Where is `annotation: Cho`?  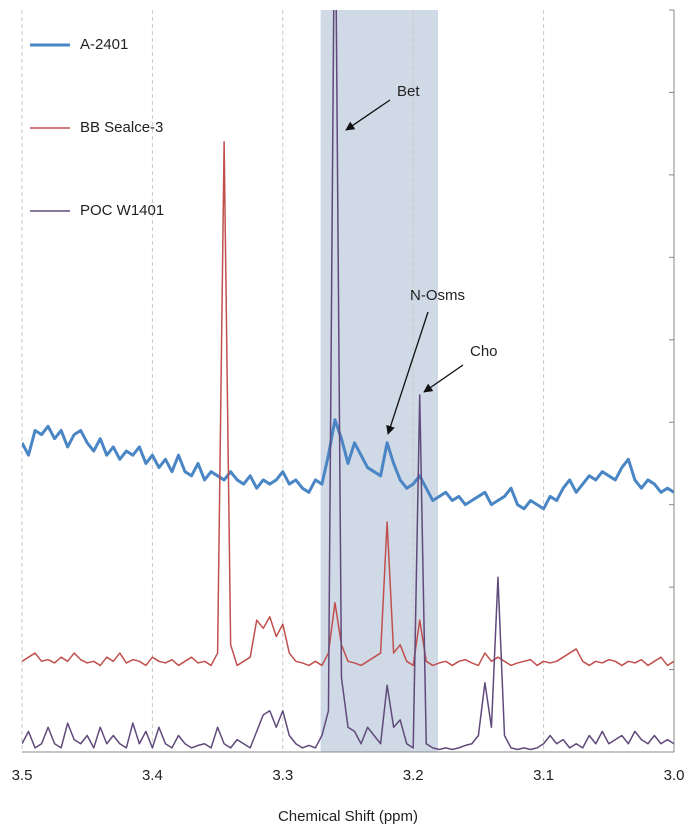
annotation: Cho is located at coordinates (484, 351).